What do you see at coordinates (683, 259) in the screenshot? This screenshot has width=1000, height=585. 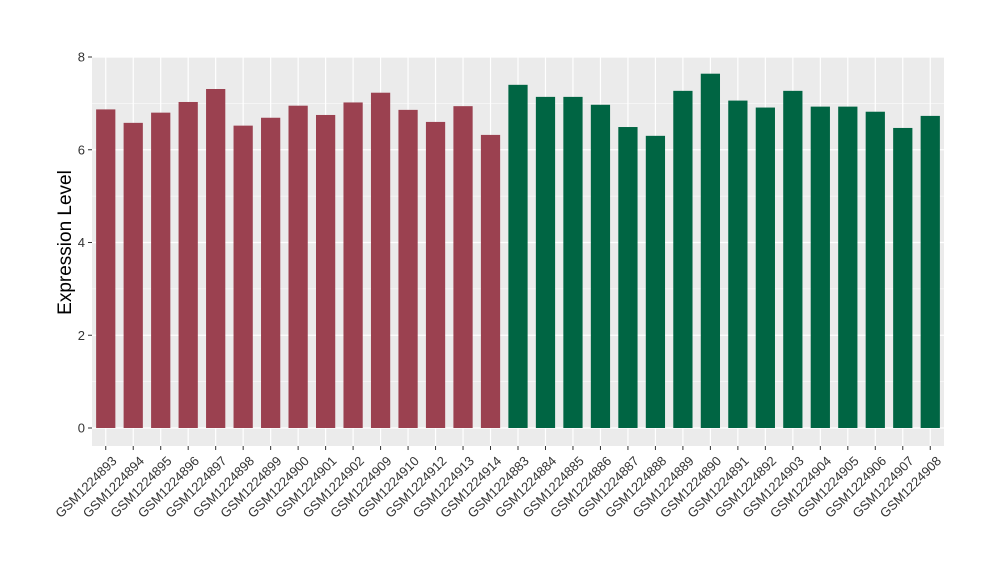 I see `bar-GSM1224889` at bounding box center [683, 259].